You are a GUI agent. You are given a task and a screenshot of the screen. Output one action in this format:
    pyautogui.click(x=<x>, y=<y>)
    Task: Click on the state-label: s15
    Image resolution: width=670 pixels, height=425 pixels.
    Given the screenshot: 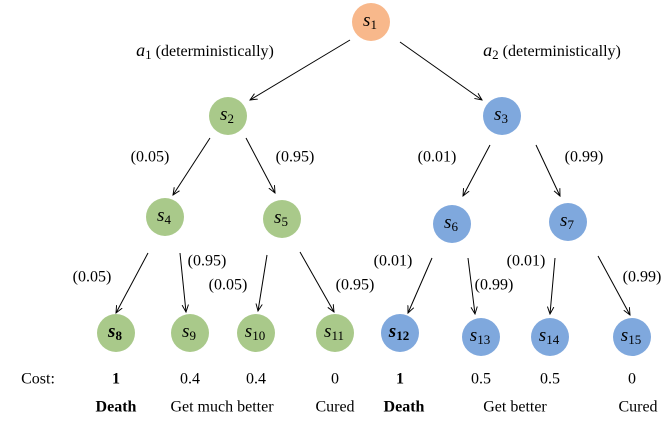 What is the action you would take?
    pyautogui.click(x=631, y=336)
    